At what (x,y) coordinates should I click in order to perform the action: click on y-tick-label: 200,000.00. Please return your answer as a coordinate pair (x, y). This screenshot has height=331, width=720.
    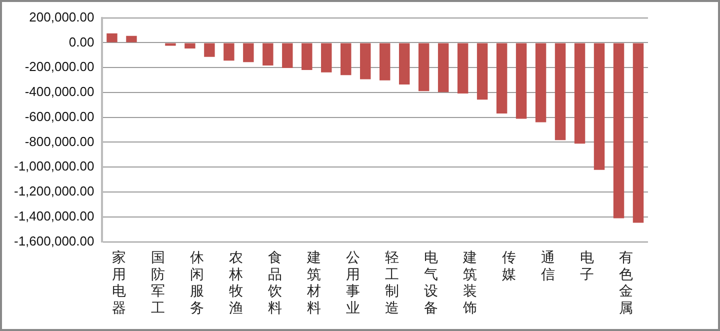
    Looking at the image, I should click on (61, 16).